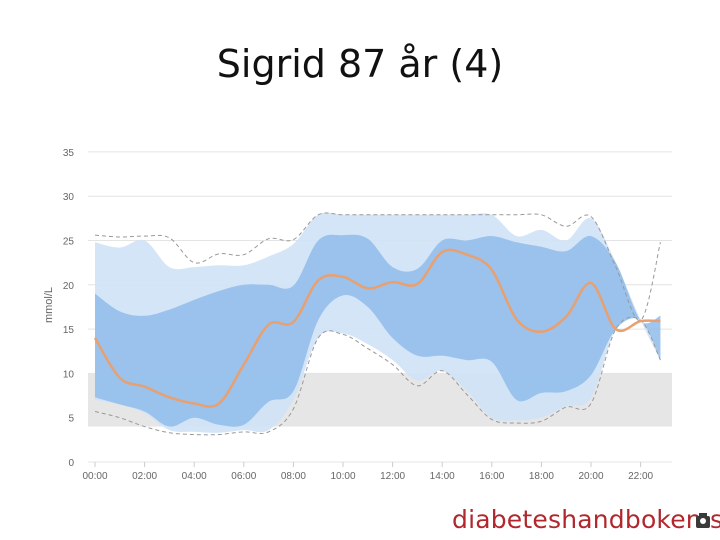 The height and width of the screenshot is (540, 720). What do you see at coordinates (703, 520) in the screenshot?
I see `seal-icon` at bounding box center [703, 520].